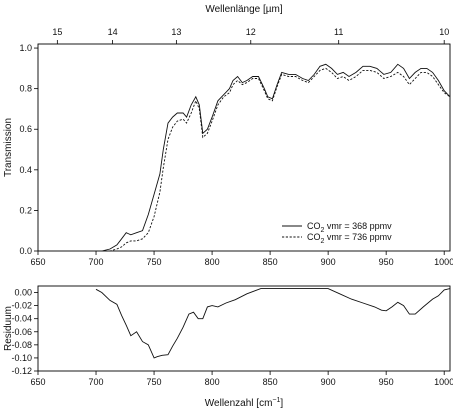 The width and height of the screenshot is (453, 413). Describe the element at coordinates (176, 32) in the screenshot. I see `wavelength-tick-label: 13` at that location.